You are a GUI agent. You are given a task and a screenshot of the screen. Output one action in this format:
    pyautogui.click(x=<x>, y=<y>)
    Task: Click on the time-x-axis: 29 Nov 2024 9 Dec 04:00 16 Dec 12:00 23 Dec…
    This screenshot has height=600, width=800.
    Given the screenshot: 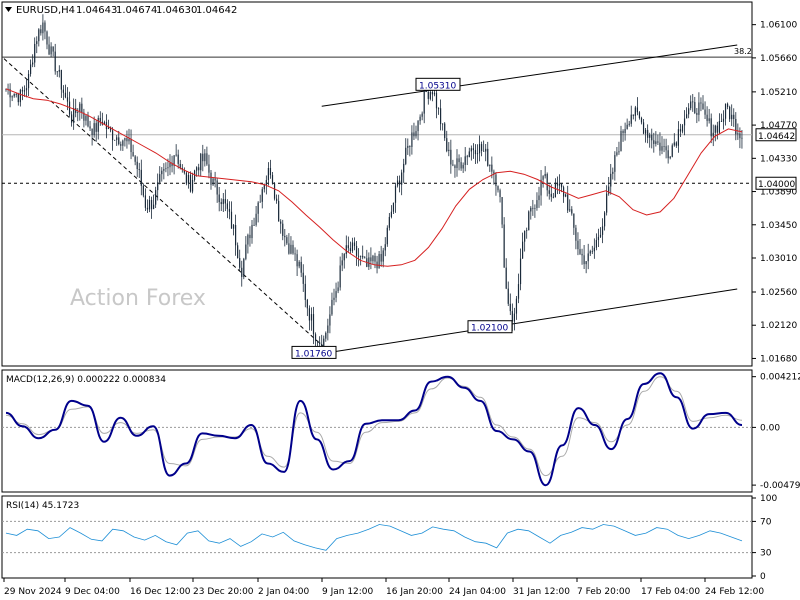 What is the action you would take?
    pyautogui.click(x=383, y=587)
    